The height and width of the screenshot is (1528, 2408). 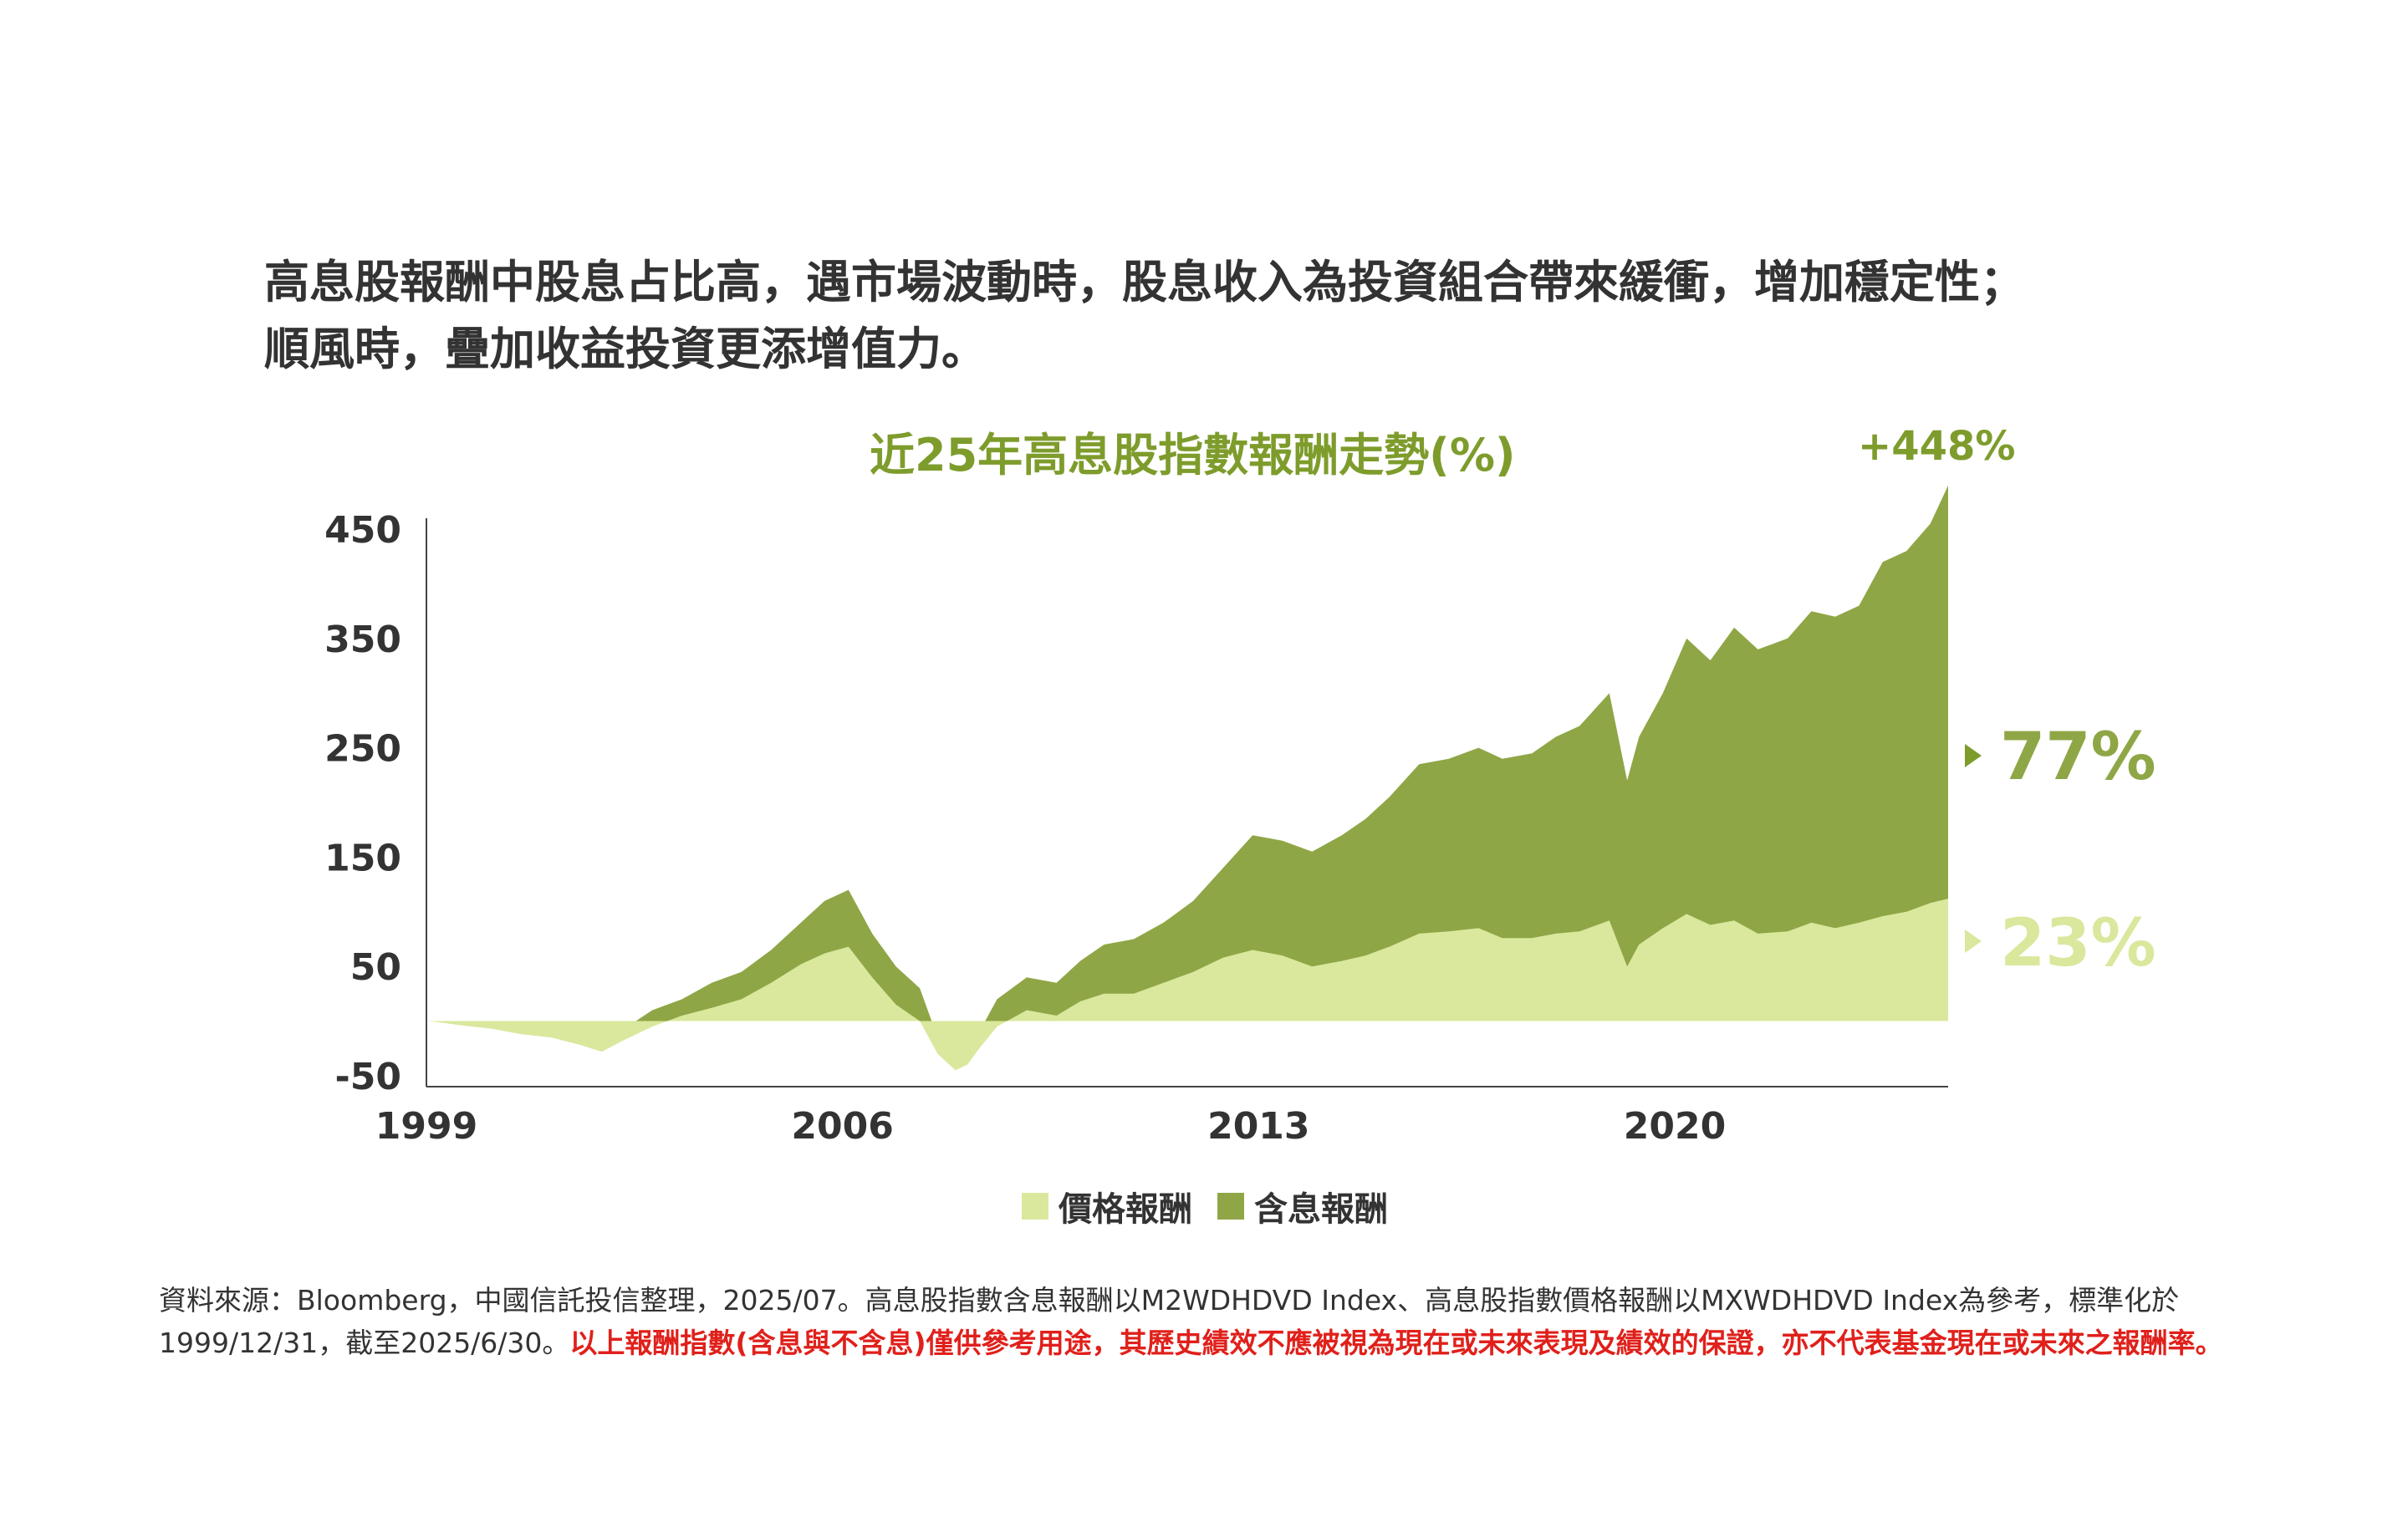 I want to click on legend-swatch-dividend, so click(x=1230, y=1207).